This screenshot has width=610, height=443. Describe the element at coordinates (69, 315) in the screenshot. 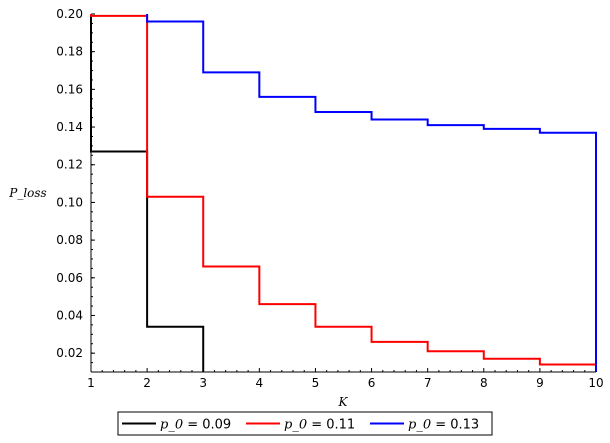

I see `y-tick-label: 0.04` at that location.